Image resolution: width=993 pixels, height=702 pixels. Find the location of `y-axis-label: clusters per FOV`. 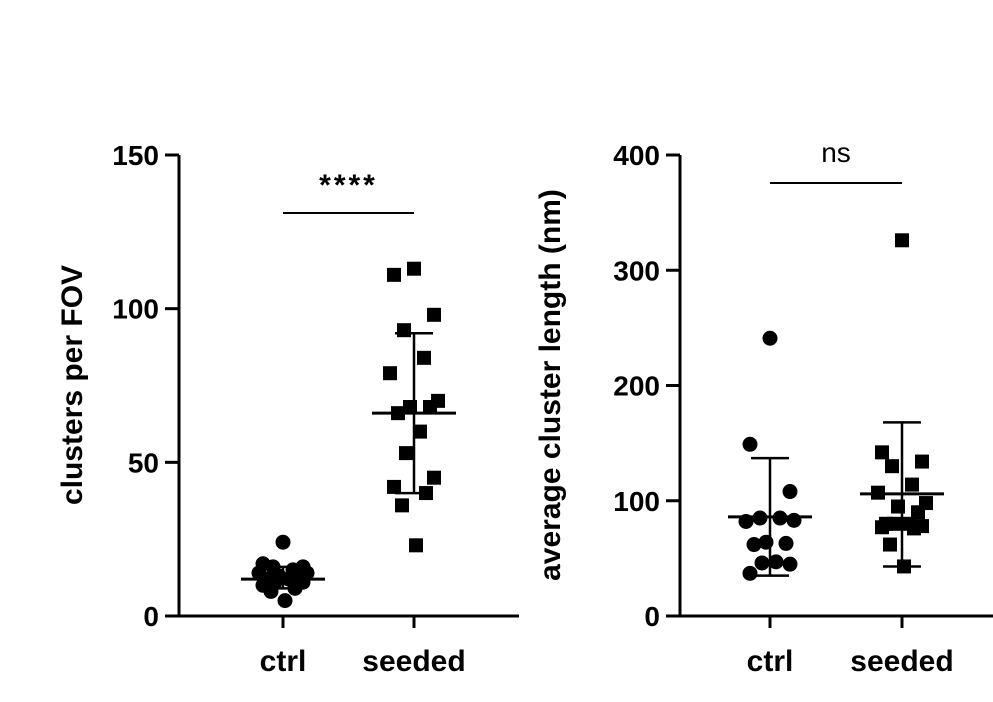

y-axis-label: clusters per FOV is located at coordinates (72, 385).